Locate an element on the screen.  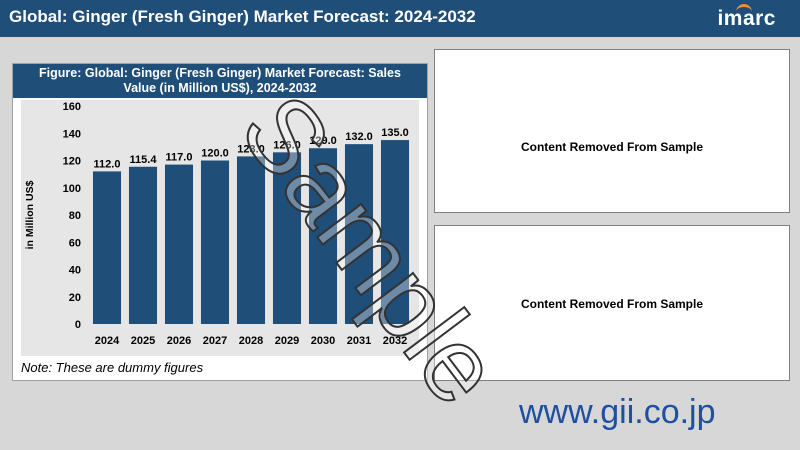
x-tick-label: 2031 is located at coordinates (359, 341).